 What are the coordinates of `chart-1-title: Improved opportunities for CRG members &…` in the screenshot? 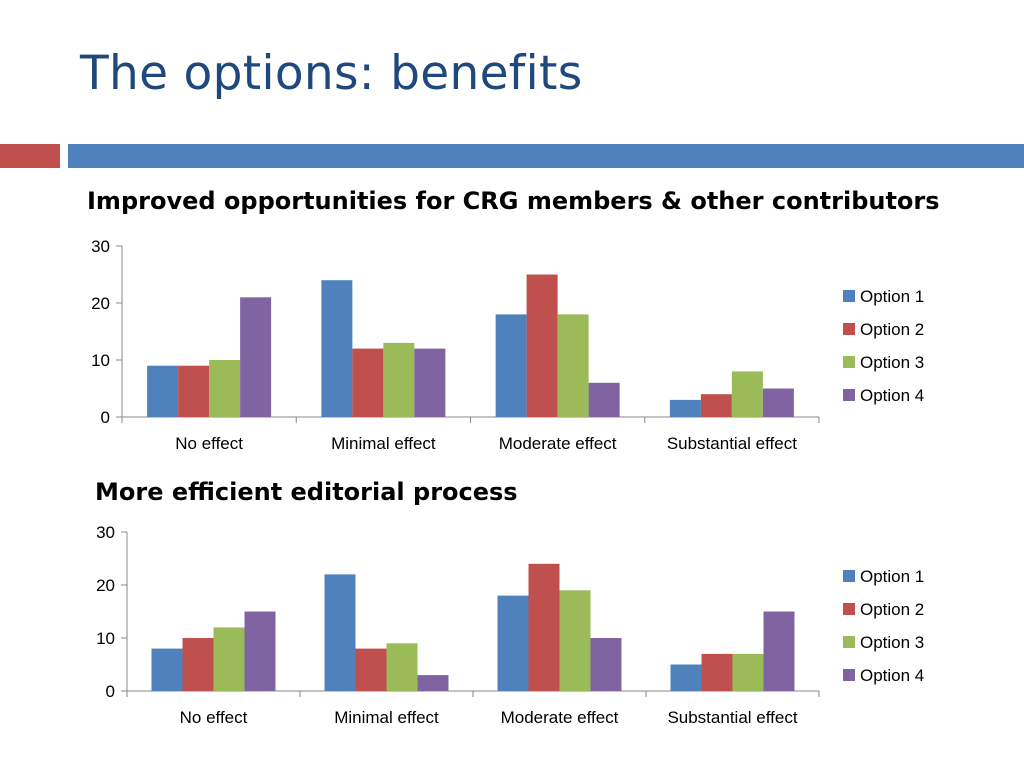 It's located at (513, 201).